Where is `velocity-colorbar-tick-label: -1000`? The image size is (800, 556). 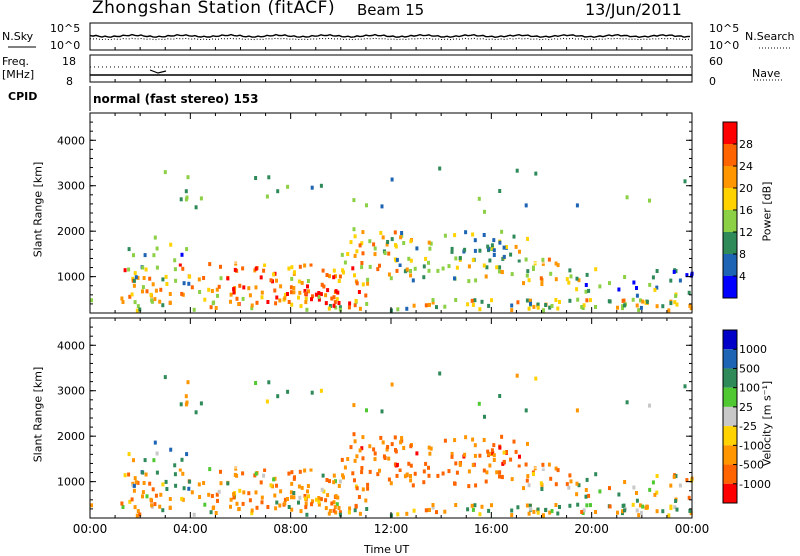 velocity-colorbar-tick-label: -1000 is located at coordinates (755, 484).